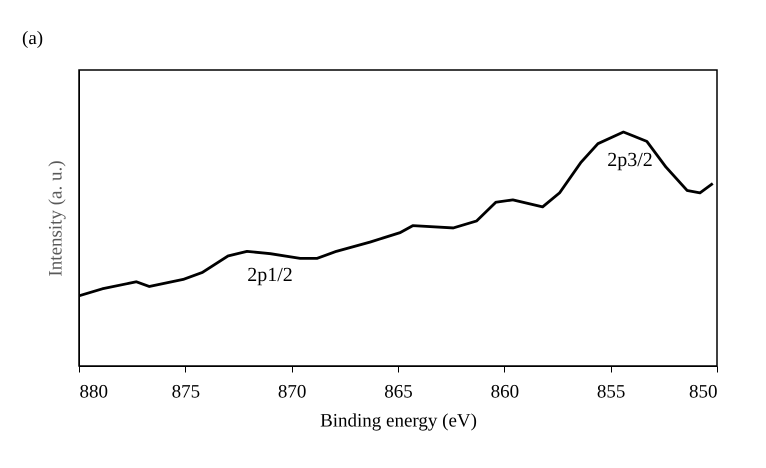  What do you see at coordinates (270, 275) in the screenshot?
I see `annotation: 2p1/2` at bounding box center [270, 275].